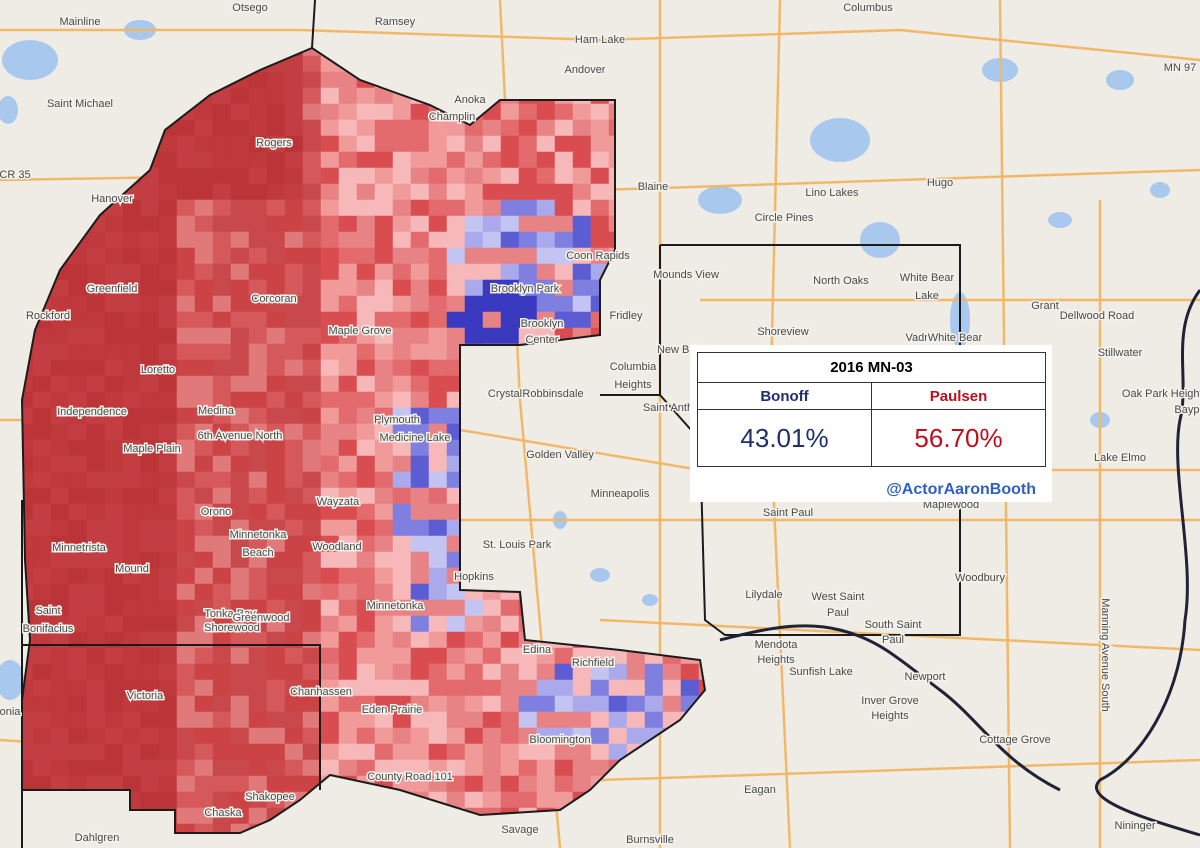 This screenshot has width=1200, height=848. Describe the element at coordinates (542, 324) in the screenshot. I see `place-label: Brooklyn` at that location.